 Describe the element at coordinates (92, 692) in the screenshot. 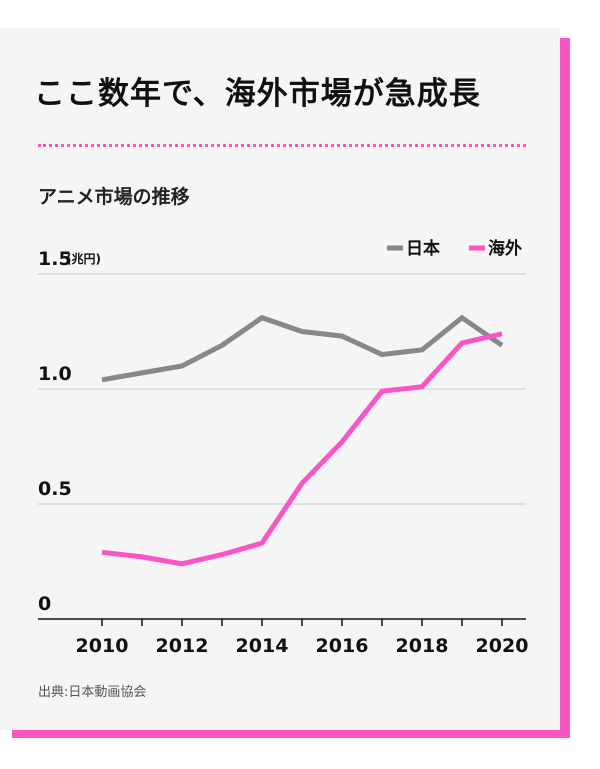

I see `source-note: 出典:日本動画協会` at that location.